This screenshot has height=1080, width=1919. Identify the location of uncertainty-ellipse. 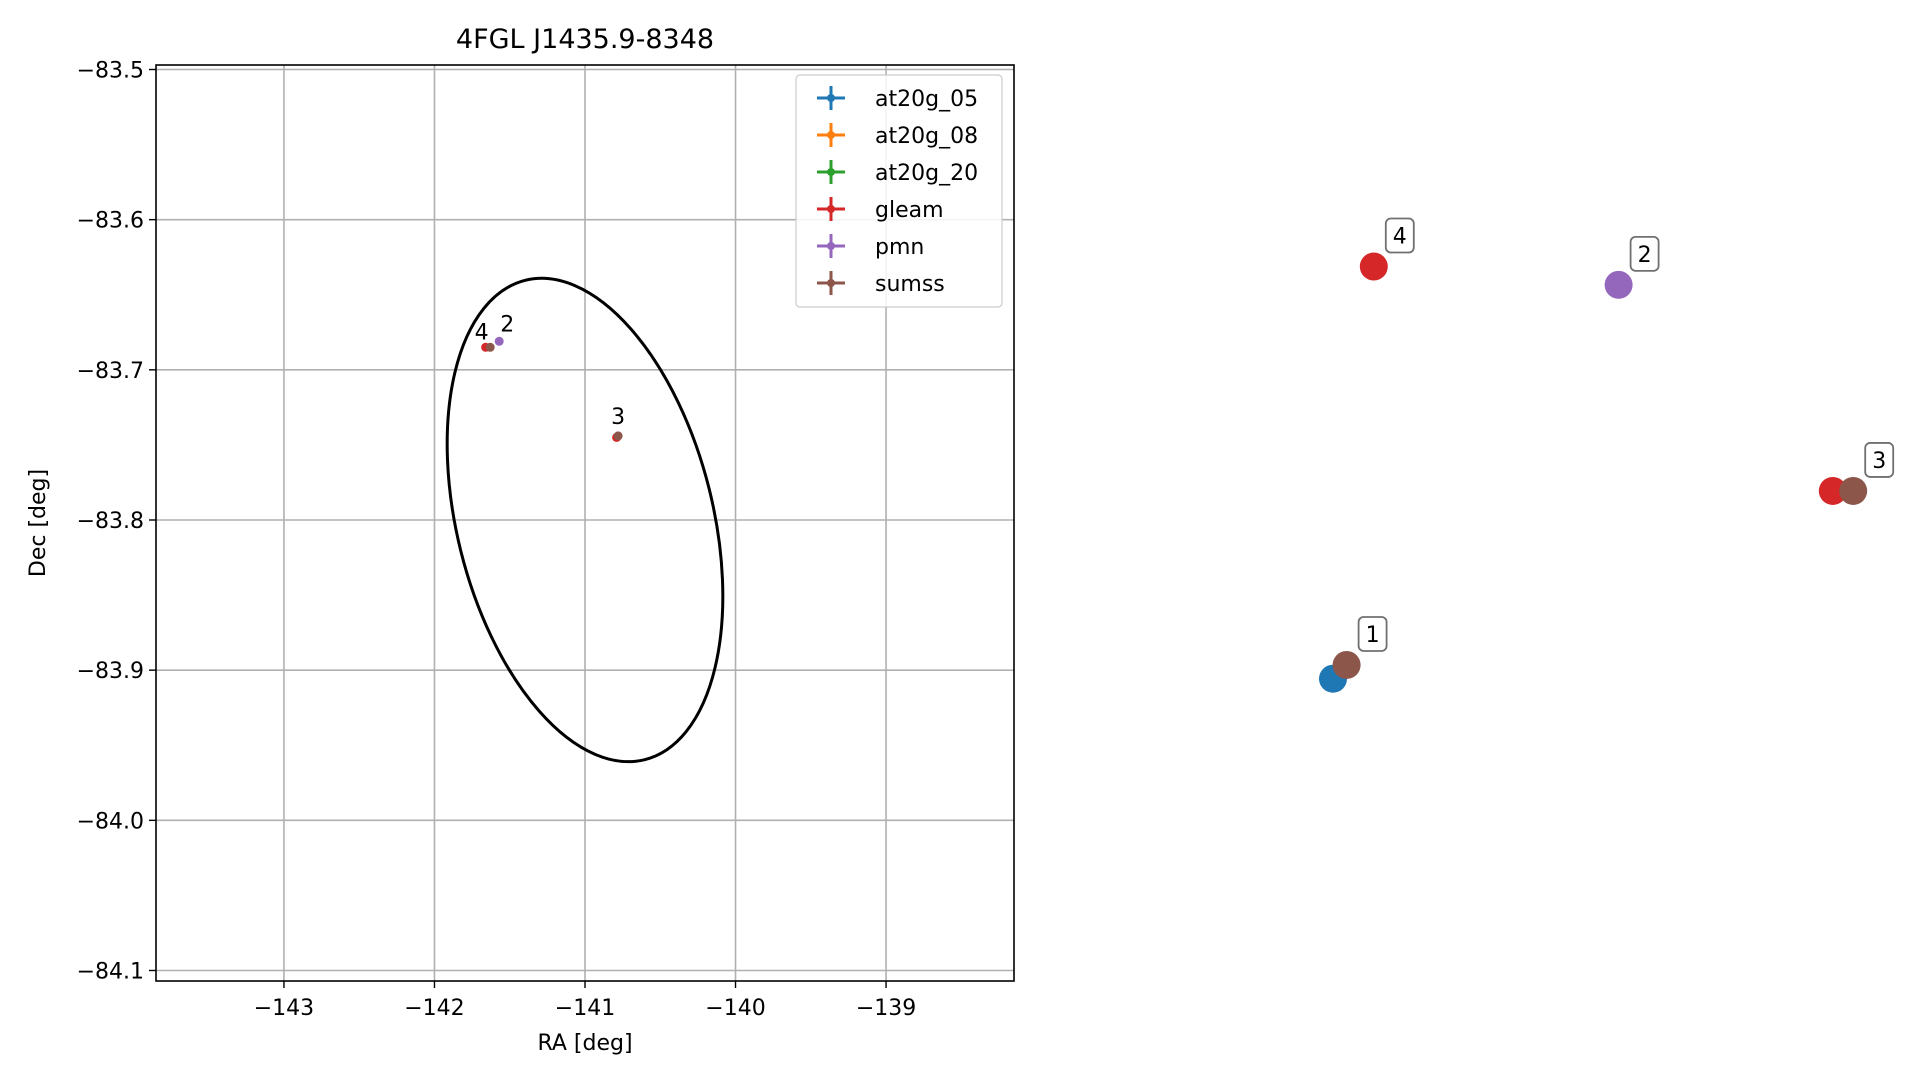
(585, 520).